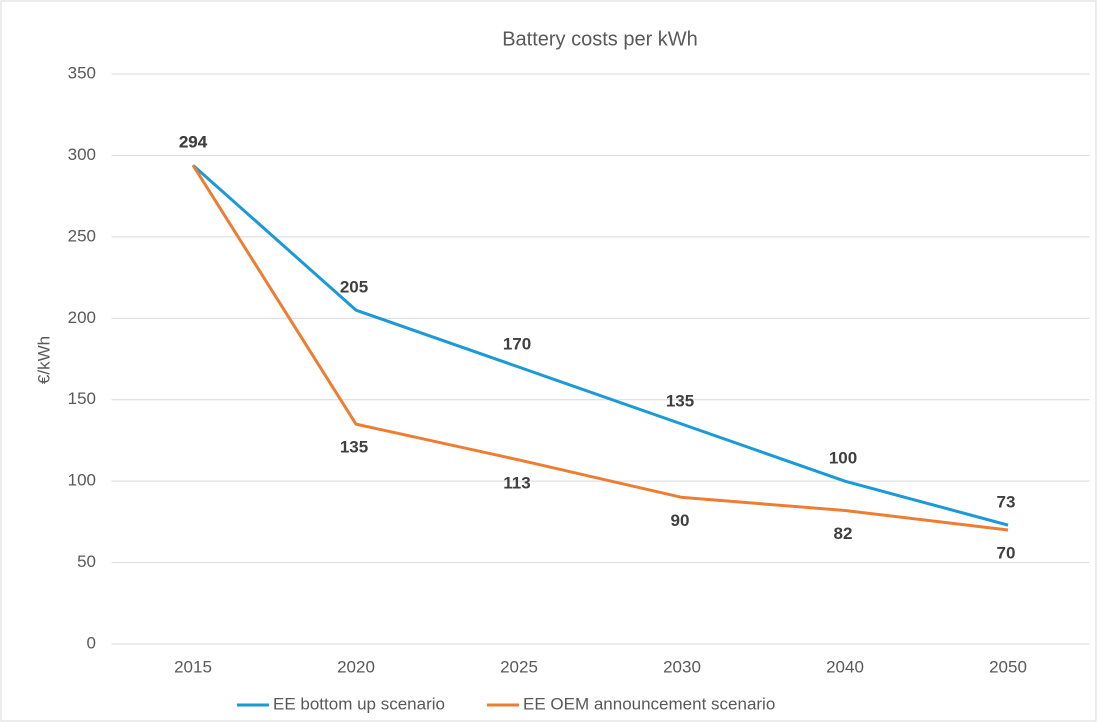 The height and width of the screenshot is (722, 1097). I want to click on data-label: 73, so click(1006, 502).